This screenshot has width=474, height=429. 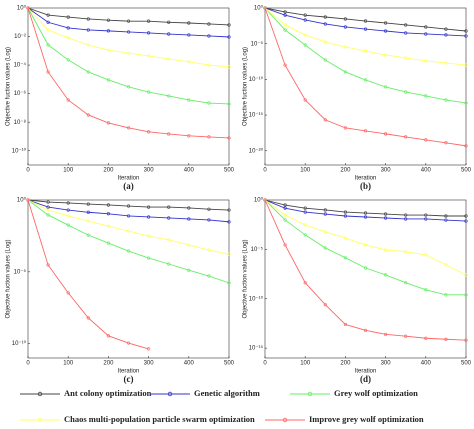 What do you see at coordinates (149, 364) in the screenshot?
I see `x-tick-label: 300` at bounding box center [149, 364].